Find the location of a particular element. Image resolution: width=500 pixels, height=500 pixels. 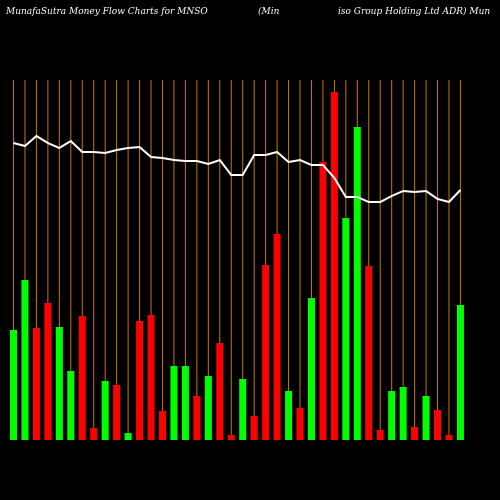

title: MunafaSutra Money Flow Charts for MNSO is located at coordinates (106, 12).